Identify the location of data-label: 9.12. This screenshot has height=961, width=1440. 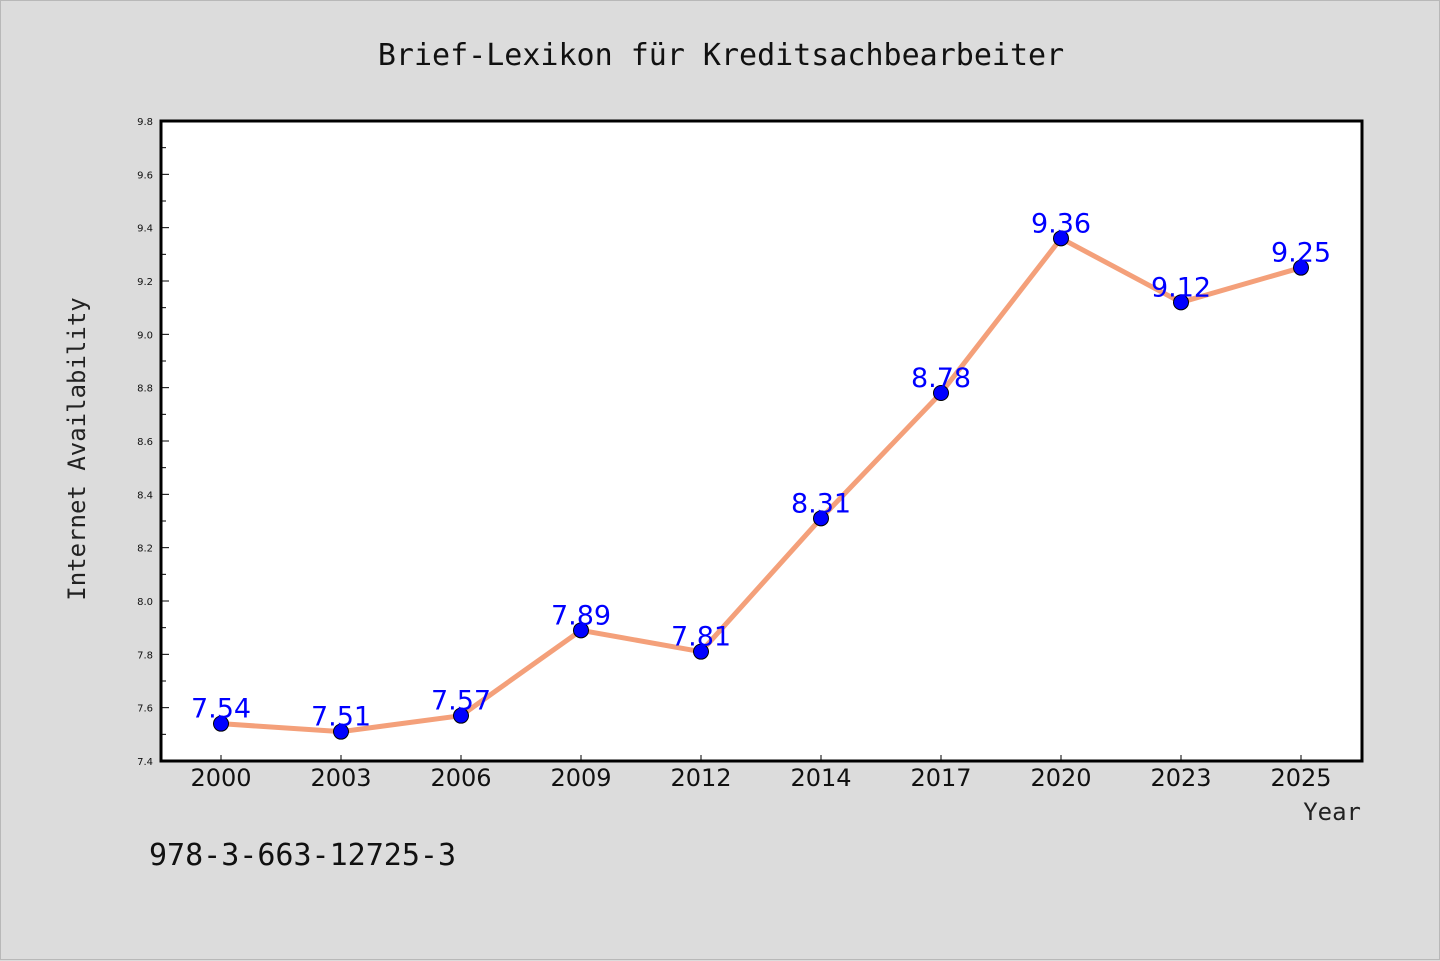
(1181, 287).